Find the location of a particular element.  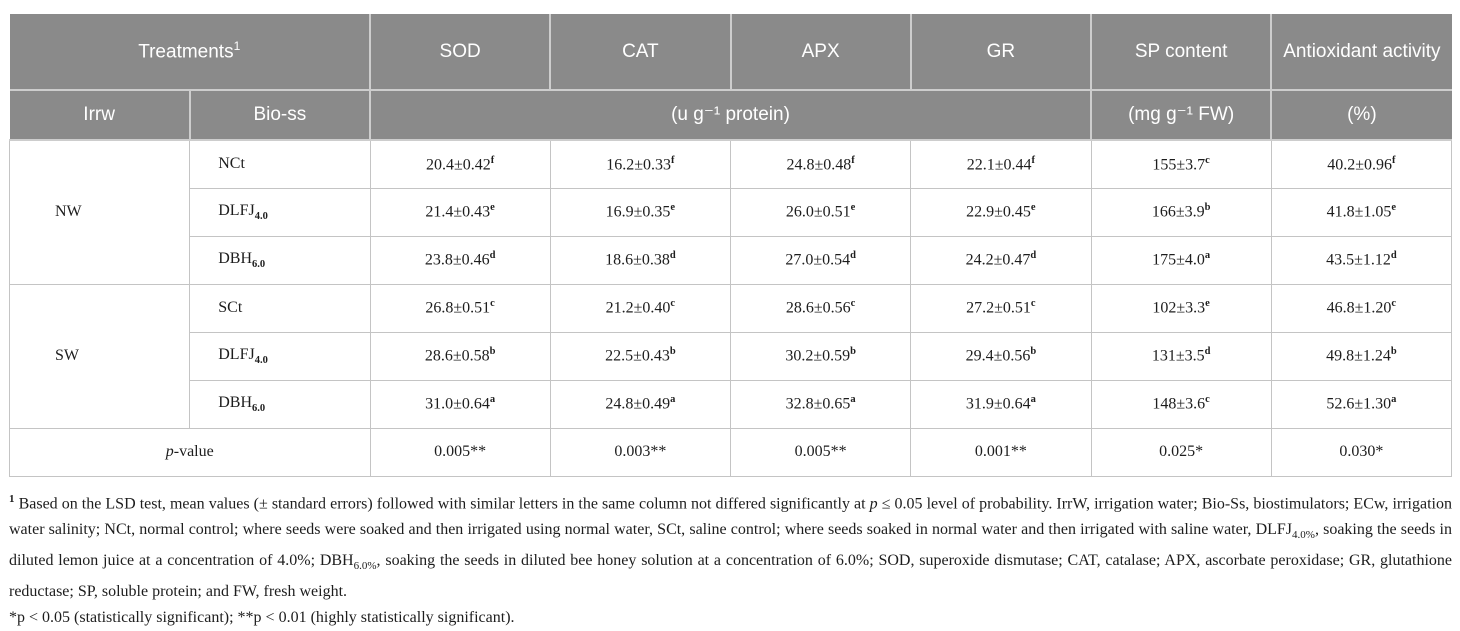

footnote-italic: p is located at coordinates (874, 503).